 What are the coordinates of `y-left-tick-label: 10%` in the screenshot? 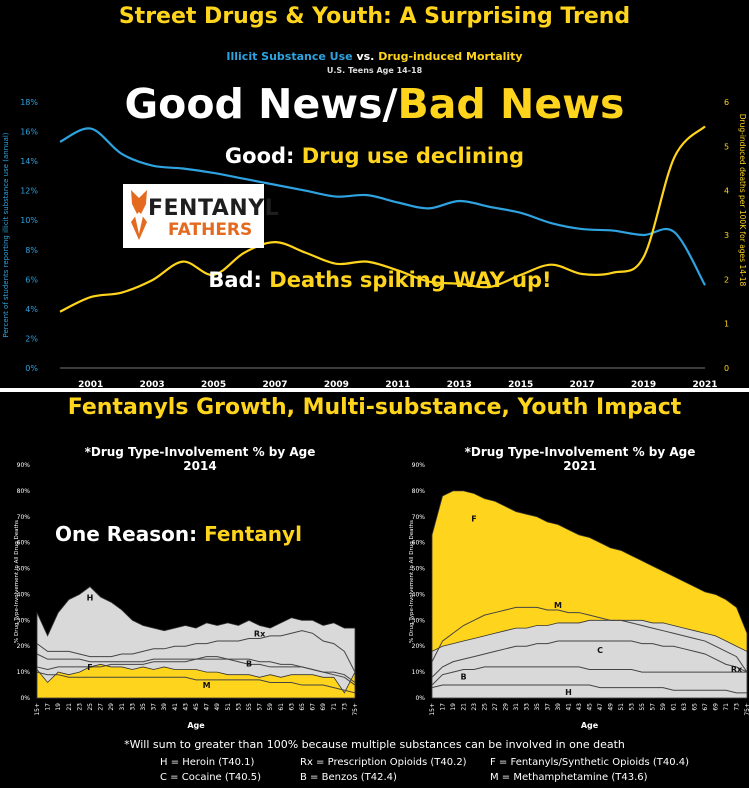 It's located at (29, 220).